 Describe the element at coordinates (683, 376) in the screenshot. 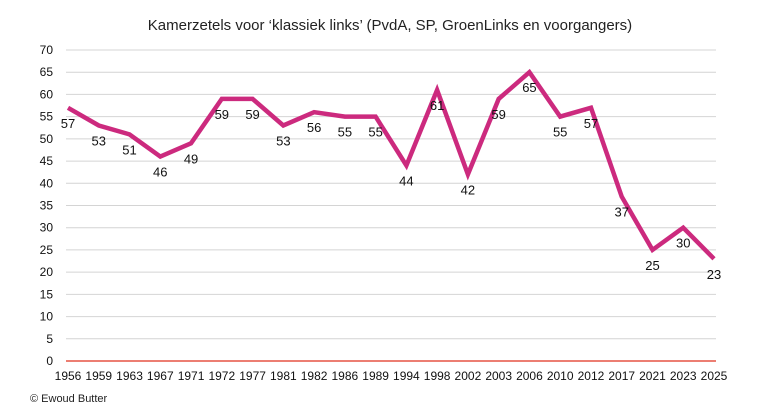

I see `x-tick-label: 2023` at that location.